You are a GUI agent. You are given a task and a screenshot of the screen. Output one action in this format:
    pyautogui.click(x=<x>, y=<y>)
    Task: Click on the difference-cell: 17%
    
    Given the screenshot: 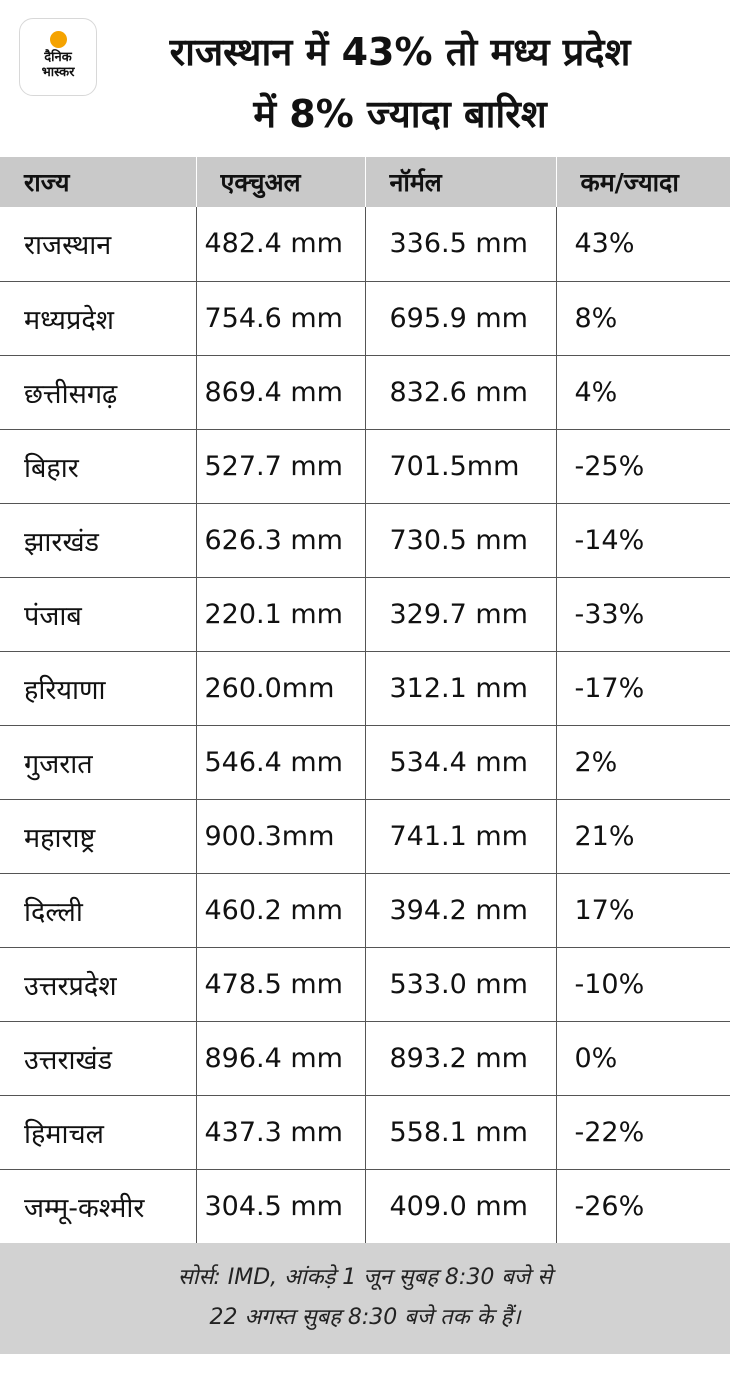 What is the action you would take?
    pyautogui.click(x=643, y=910)
    